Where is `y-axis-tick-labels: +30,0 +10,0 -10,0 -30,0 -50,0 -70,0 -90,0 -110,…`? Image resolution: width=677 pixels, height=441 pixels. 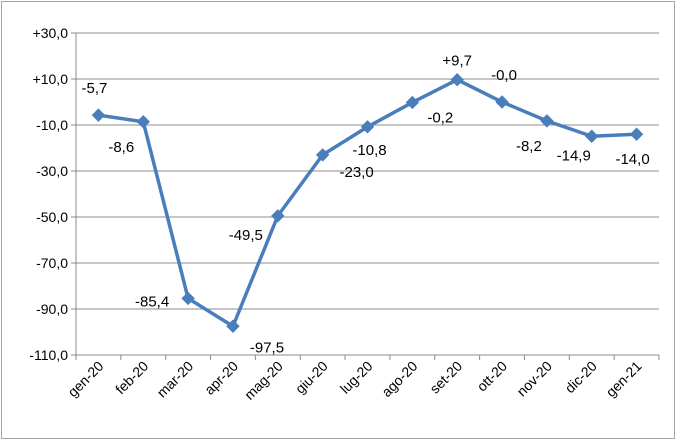
y-axis-tick-labels: +30,0 +10,0 -10,0 -30,0 -50,0 -70,0 -90,0 -110,… is located at coordinates (48, 194).